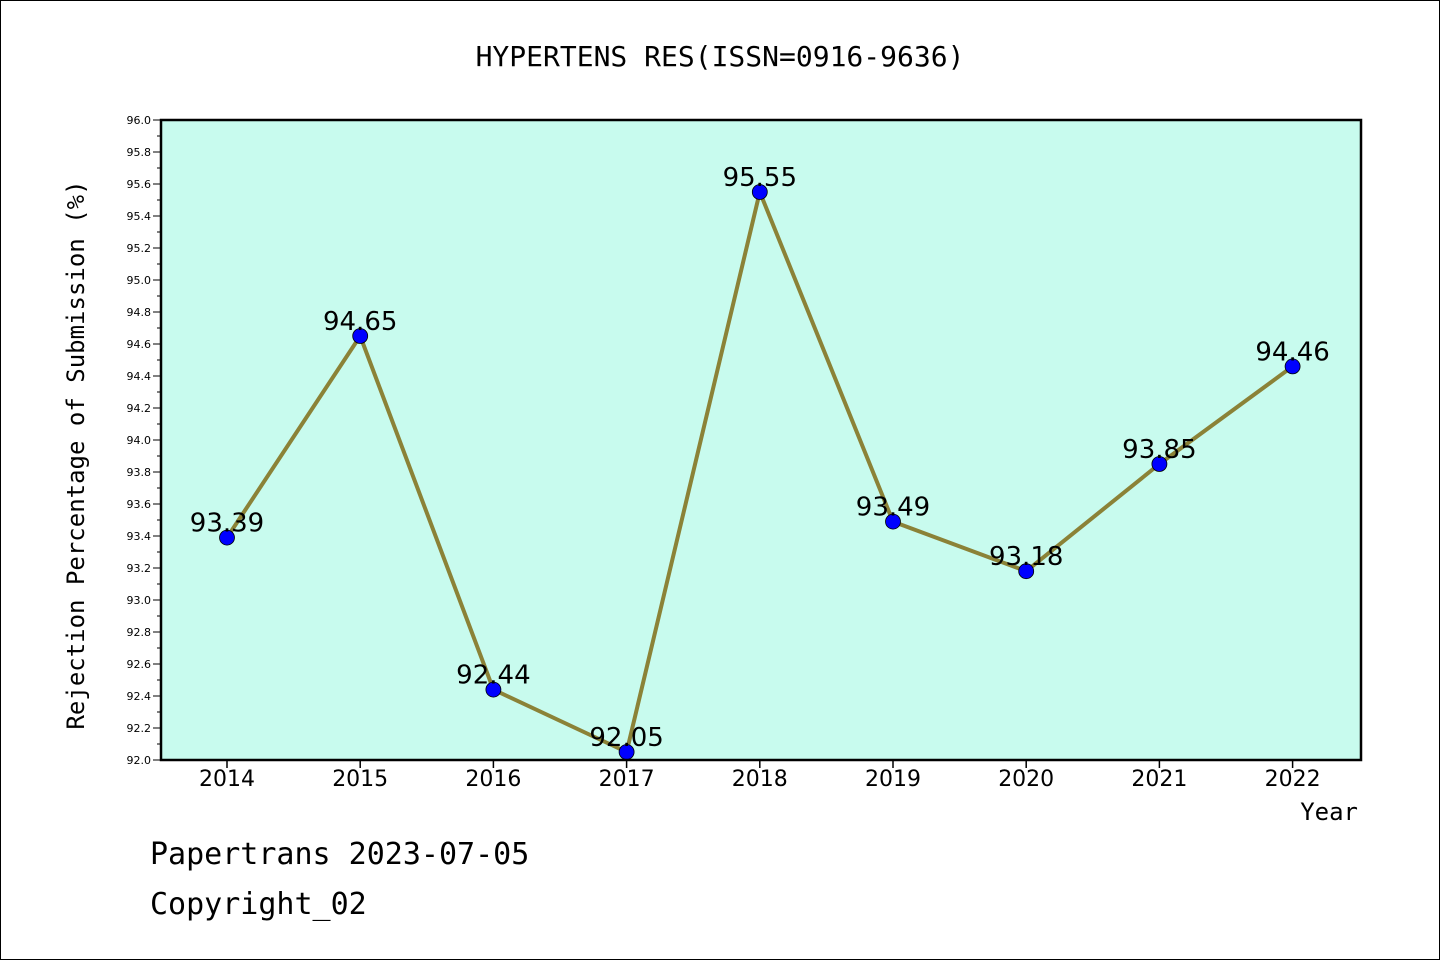 The height and width of the screenshot is (960, 1440). Describe the element at coordinates (360, 322) in the screenshot. I see `data-label: 94.65` at that location.